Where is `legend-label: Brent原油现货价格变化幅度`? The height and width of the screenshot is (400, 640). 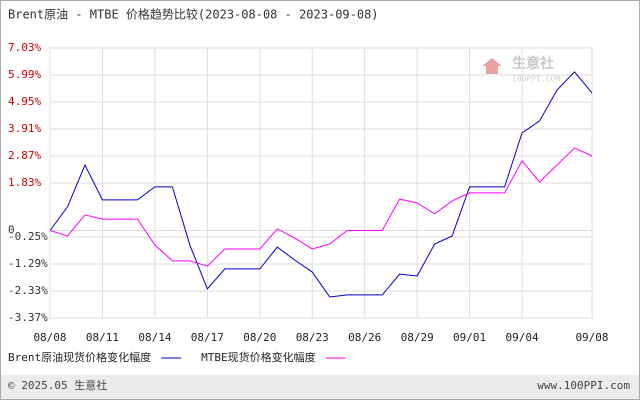 legend-label: Brent原油现货价格变化幅度 is located at coordinates (79, 357).